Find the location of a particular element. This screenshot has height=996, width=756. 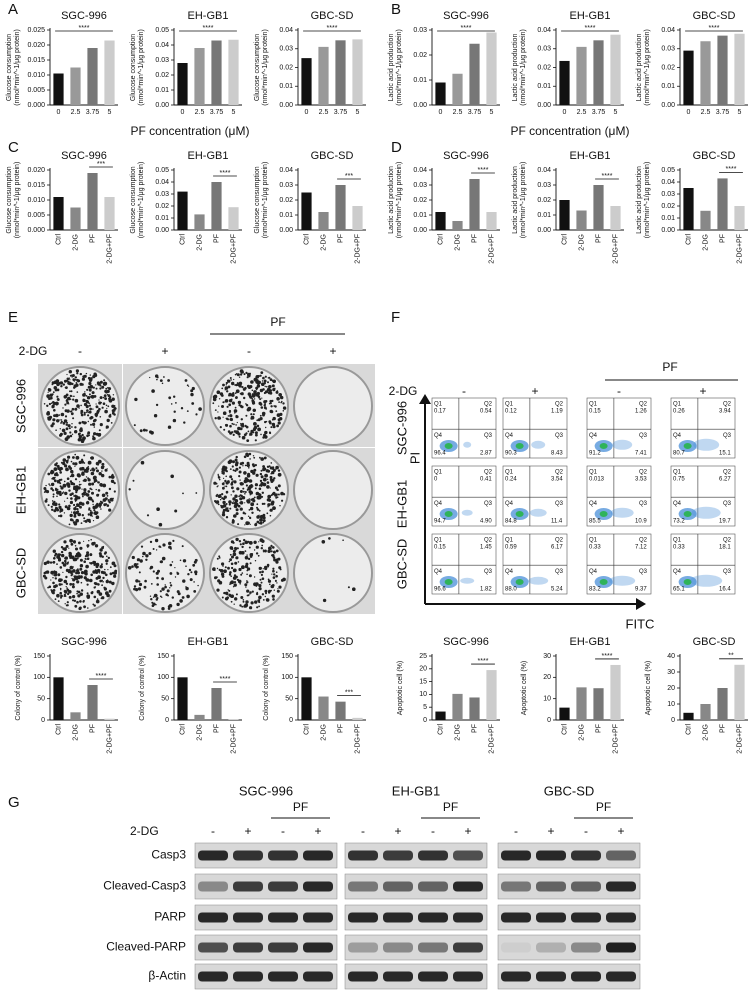

y-tick-label: 10 is located at coordinates (671, 704).